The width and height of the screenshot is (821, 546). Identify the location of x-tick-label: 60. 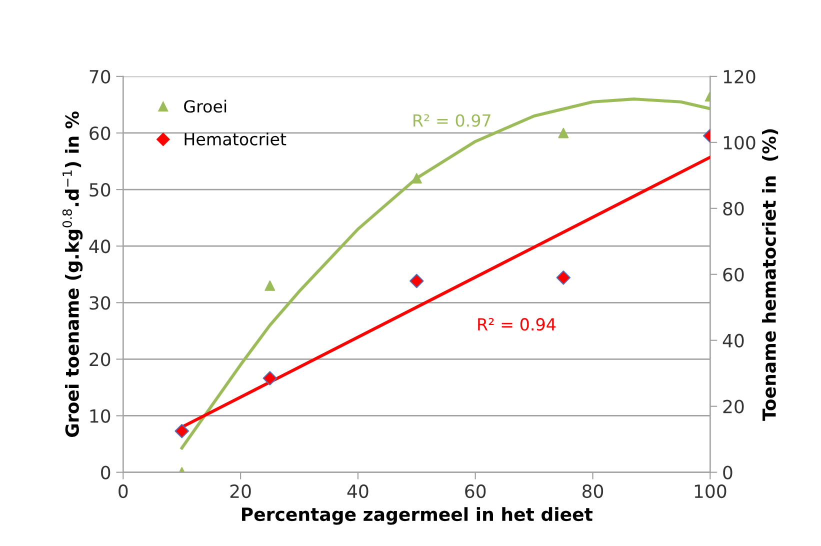
(475, 491).